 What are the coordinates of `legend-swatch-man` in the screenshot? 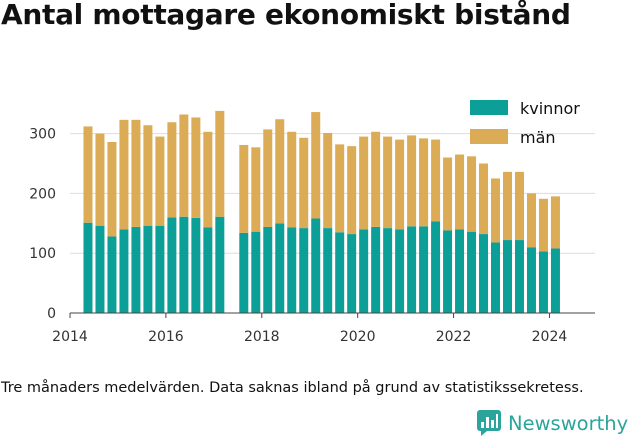 It's located at (489, 136).